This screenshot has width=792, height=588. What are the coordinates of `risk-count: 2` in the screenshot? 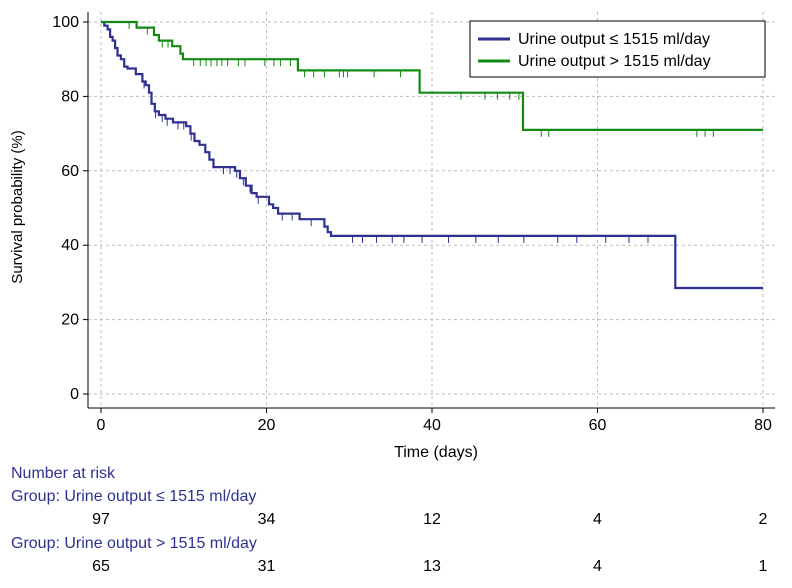 It's located at (763, 519).